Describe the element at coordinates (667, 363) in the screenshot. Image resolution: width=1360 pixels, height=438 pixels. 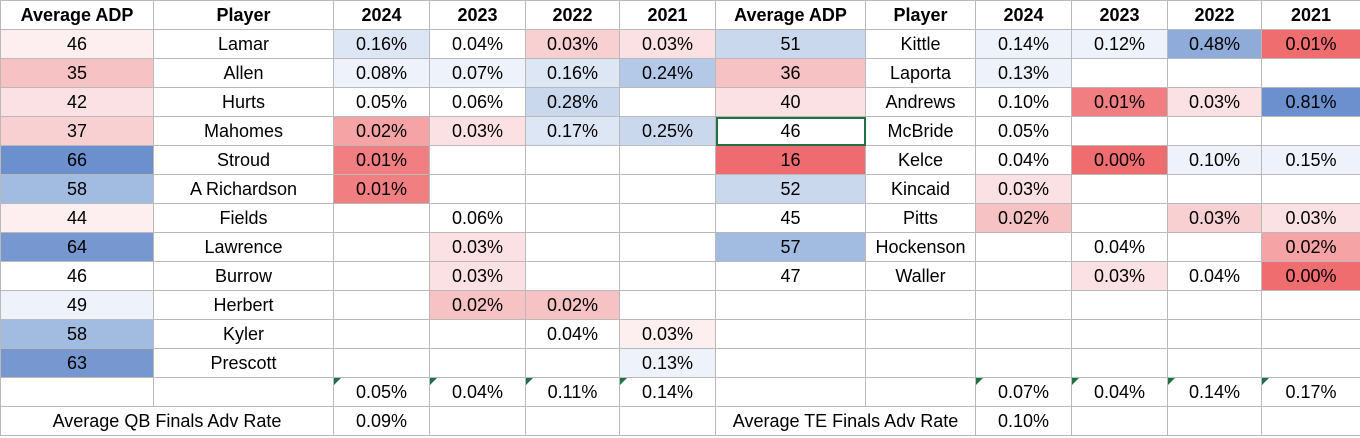
I see `qb-rate-cell: 0.13%` at that location.